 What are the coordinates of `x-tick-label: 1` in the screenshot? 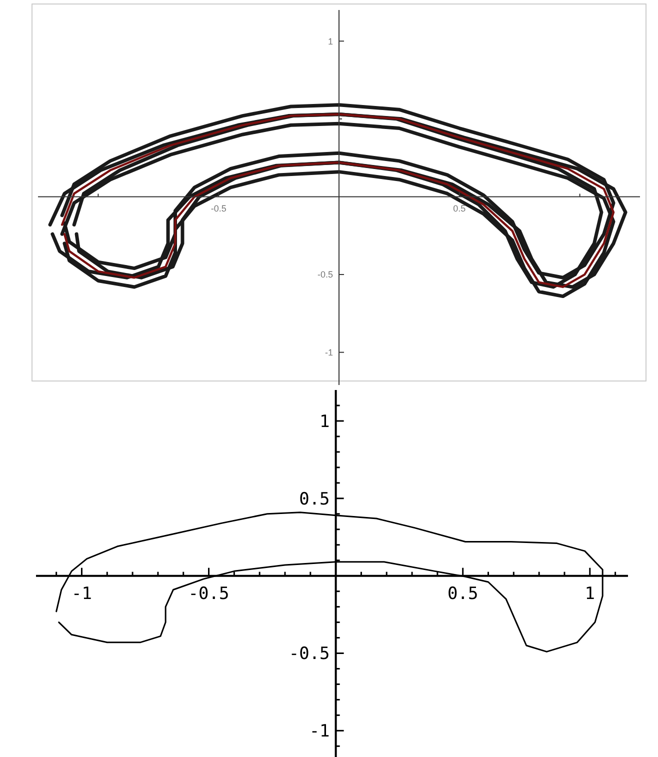 It's located at (590, 594).